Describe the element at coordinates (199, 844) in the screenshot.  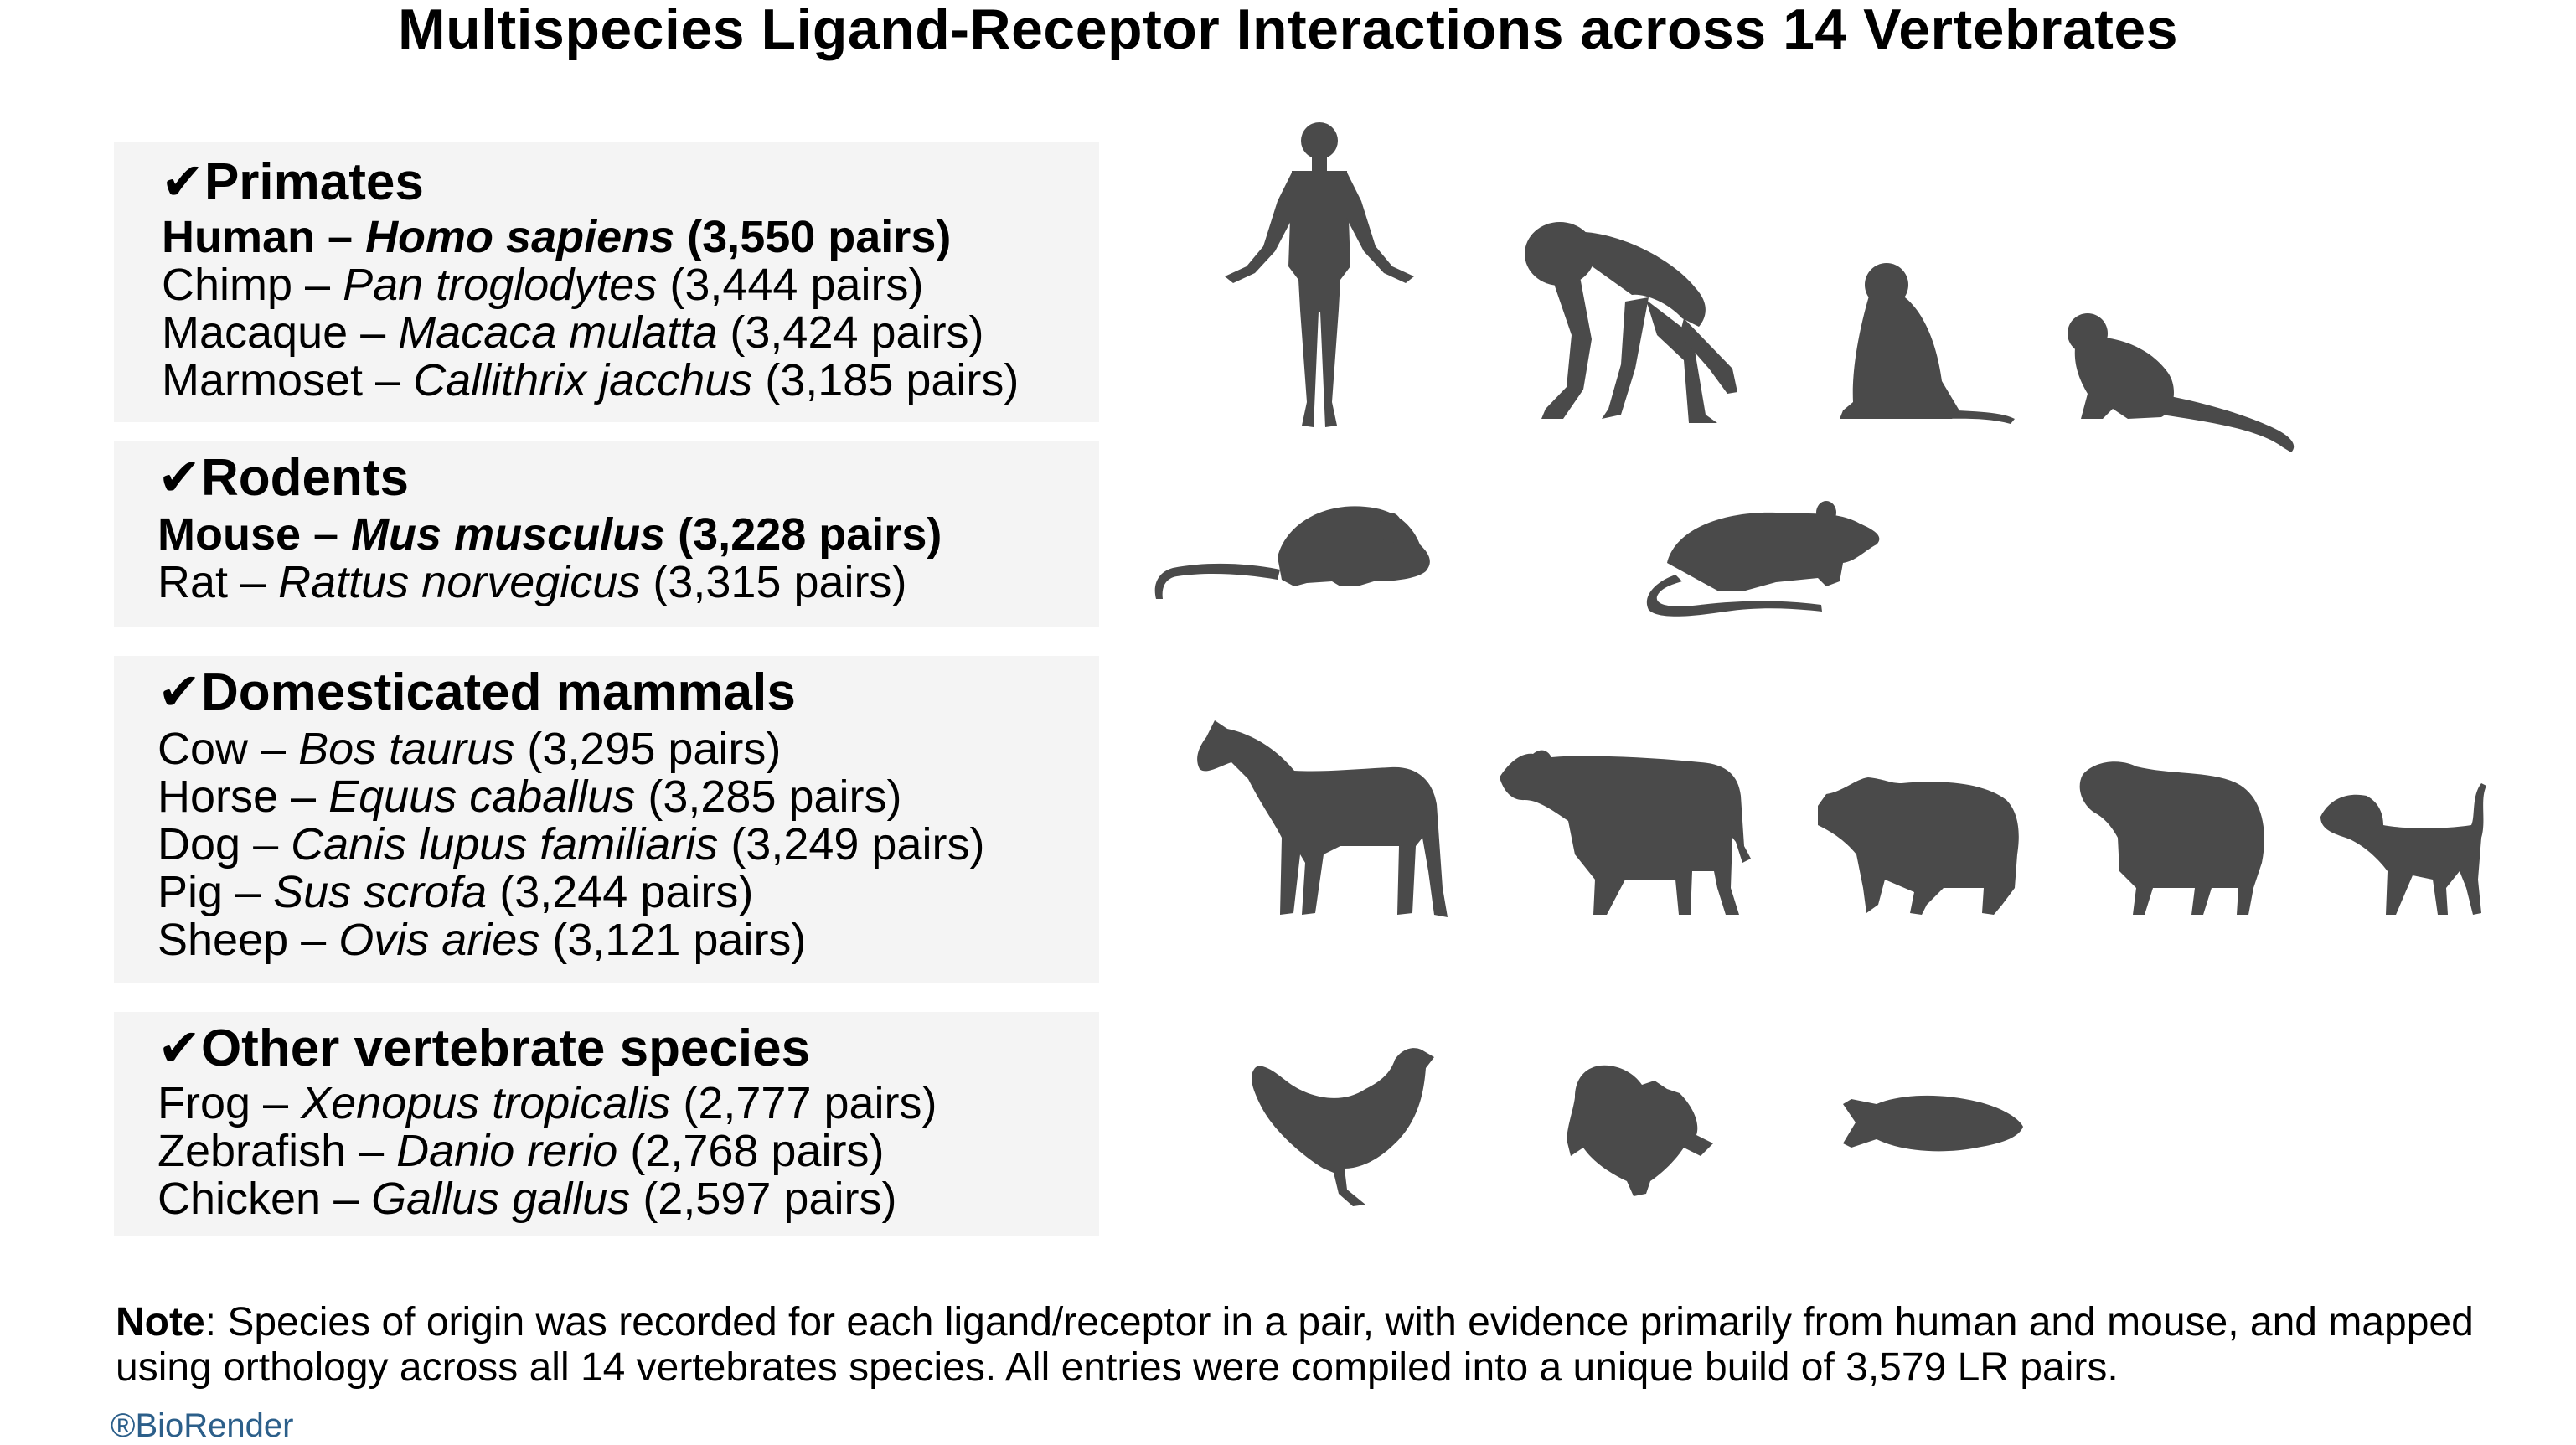
I see `species-common-name: Dog` at that location.